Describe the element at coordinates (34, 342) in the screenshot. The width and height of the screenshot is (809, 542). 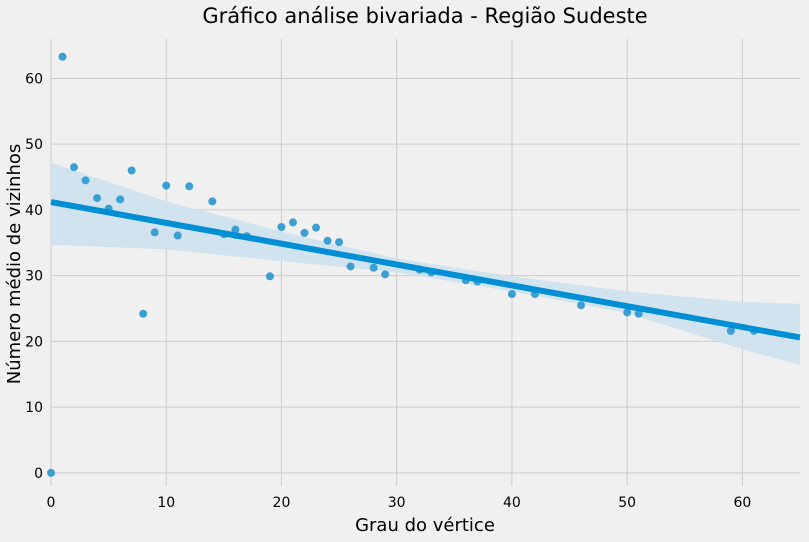
I see `y-tick-label: 20` at that location.